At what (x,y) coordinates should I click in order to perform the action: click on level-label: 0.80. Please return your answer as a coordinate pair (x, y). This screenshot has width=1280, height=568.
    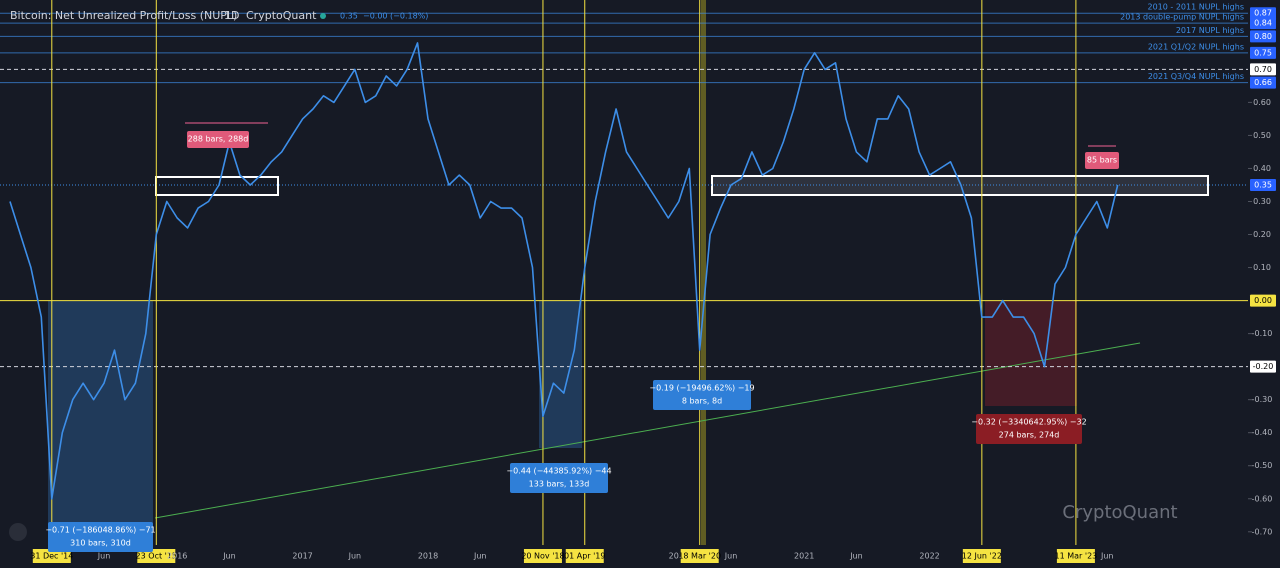
    Looking at the image, I should click on (1263, 36).